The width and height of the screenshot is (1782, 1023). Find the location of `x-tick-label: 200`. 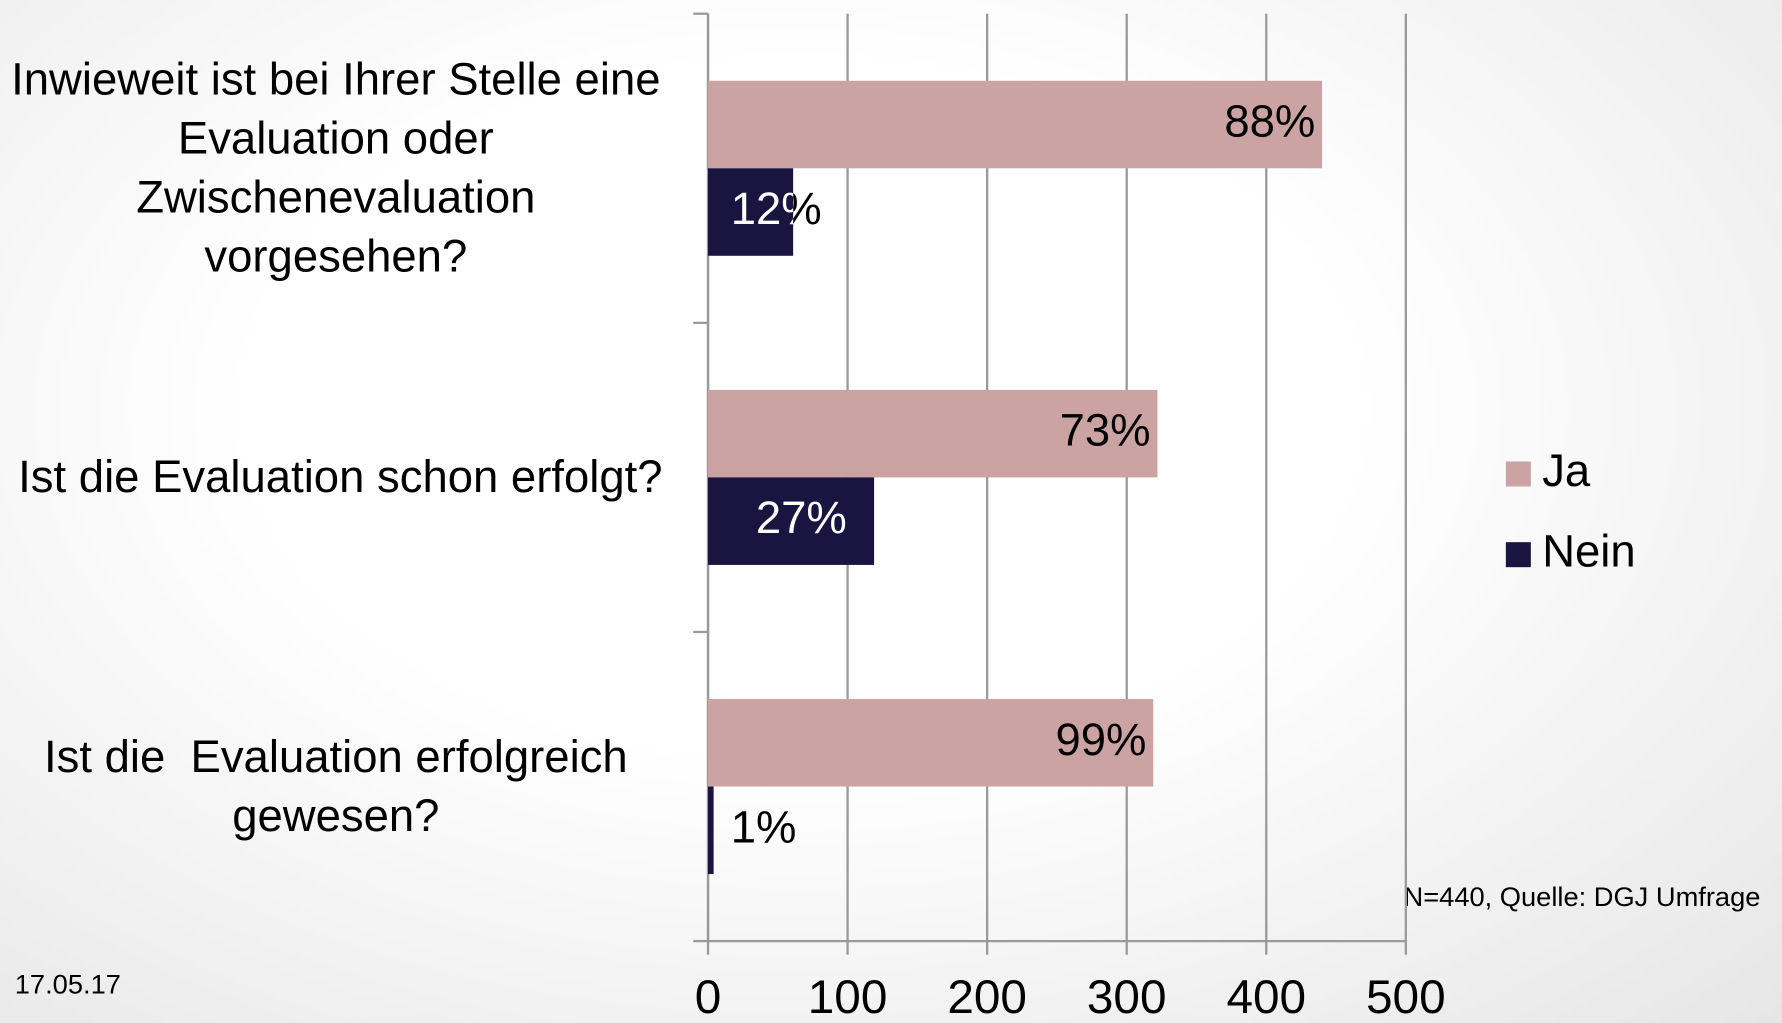

x-tick-label: 200 is located at coordinates (987, 997).